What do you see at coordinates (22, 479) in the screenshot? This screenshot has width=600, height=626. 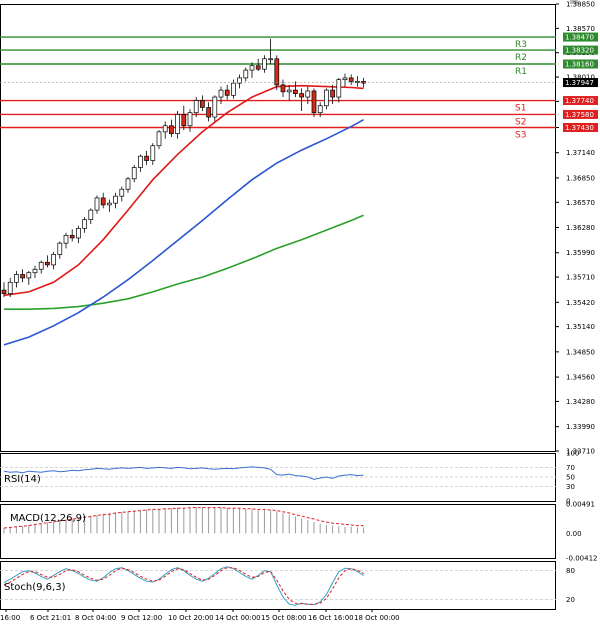 I see `rsi-title: RSI(14)` at bounding box center [22, 479].